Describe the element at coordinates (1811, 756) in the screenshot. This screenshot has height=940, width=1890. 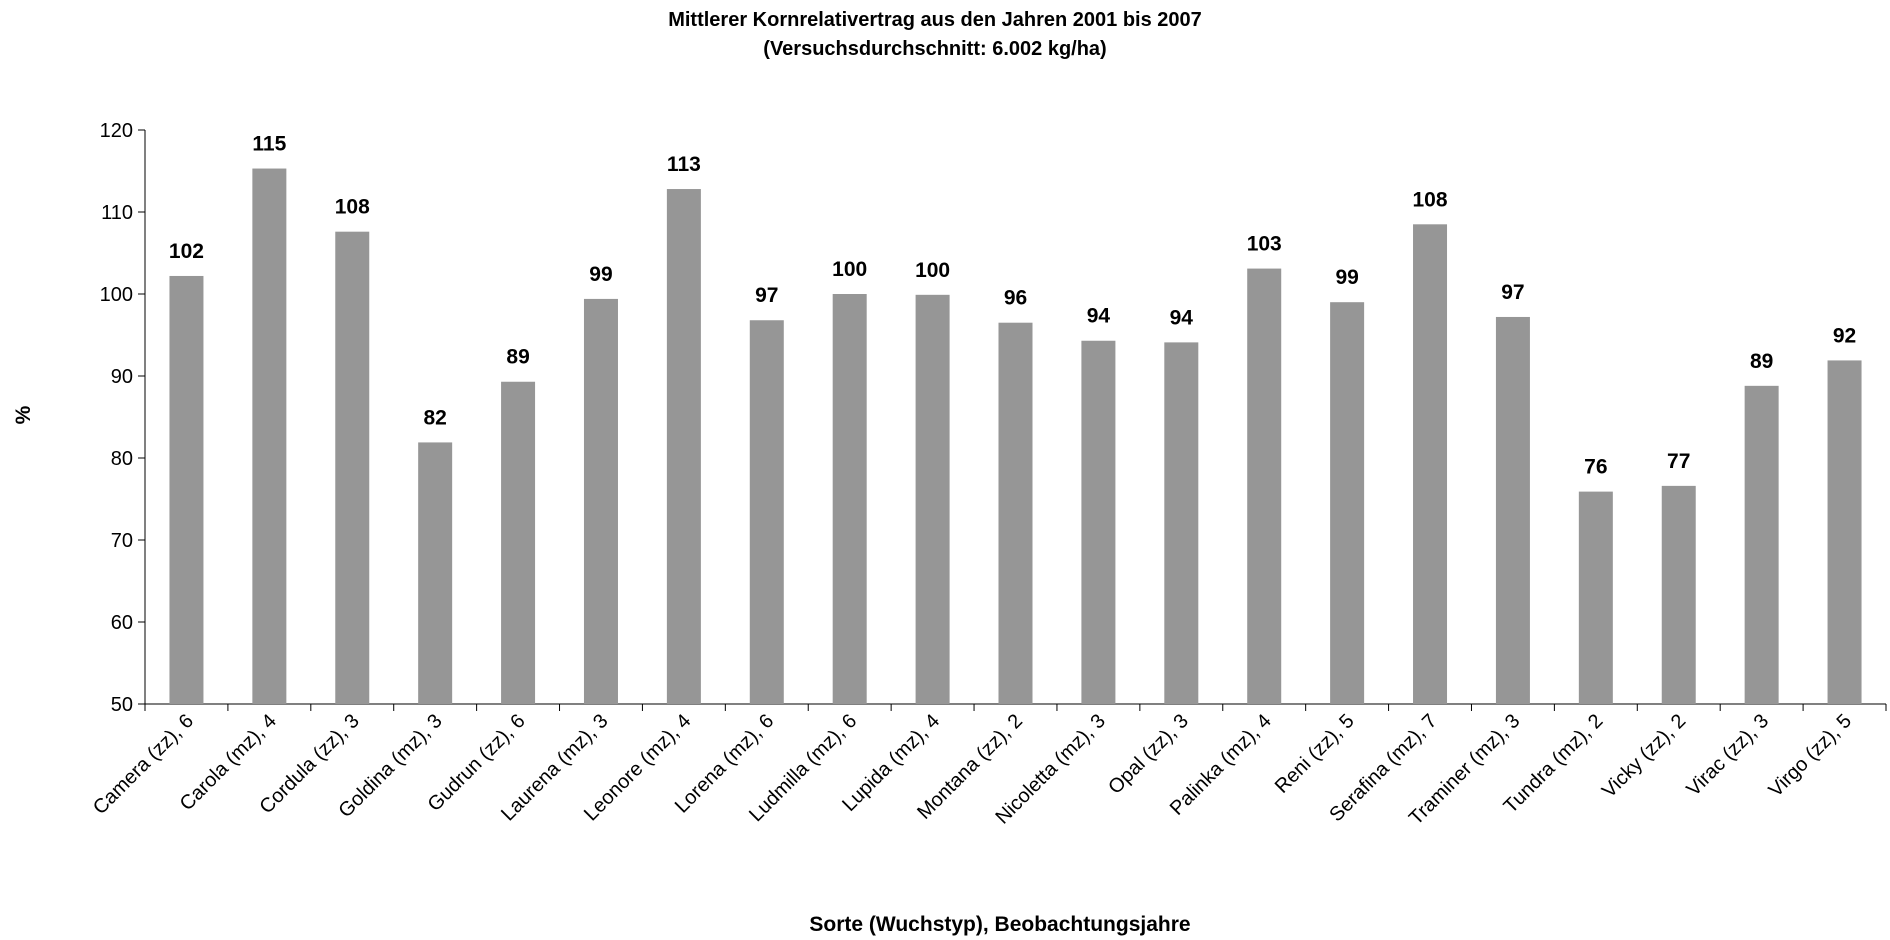
I see `x-tick-label: Virgo (zz), 5` at that location.